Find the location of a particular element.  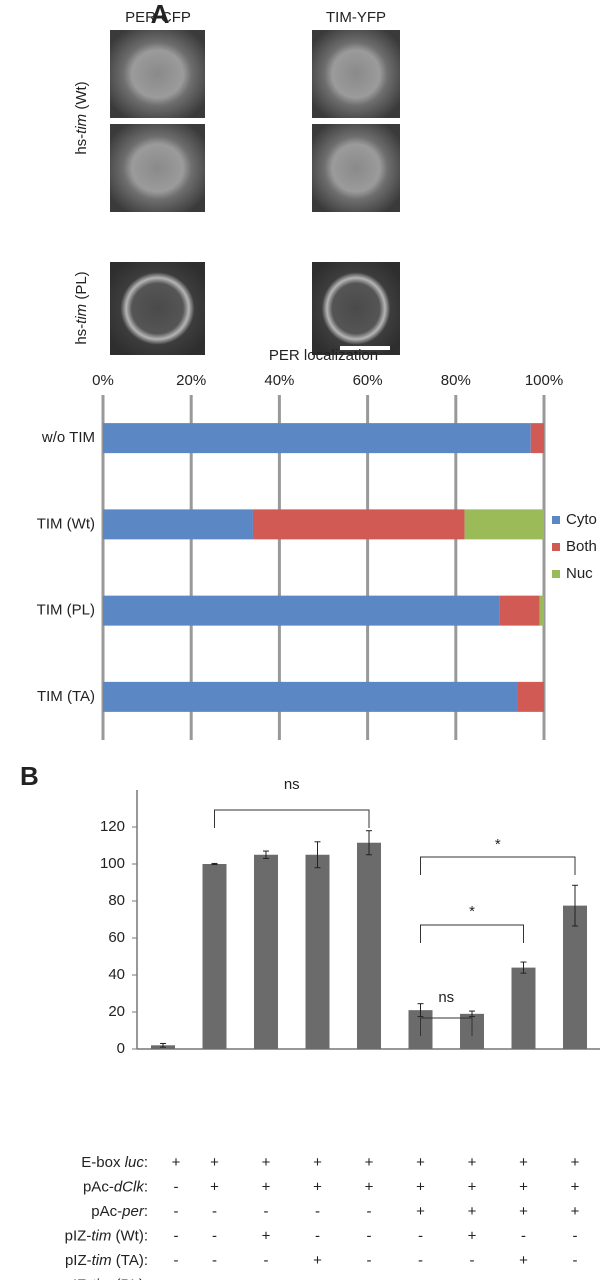

y-tick-label: TIM (PL) is located at coordinates (66, 610).